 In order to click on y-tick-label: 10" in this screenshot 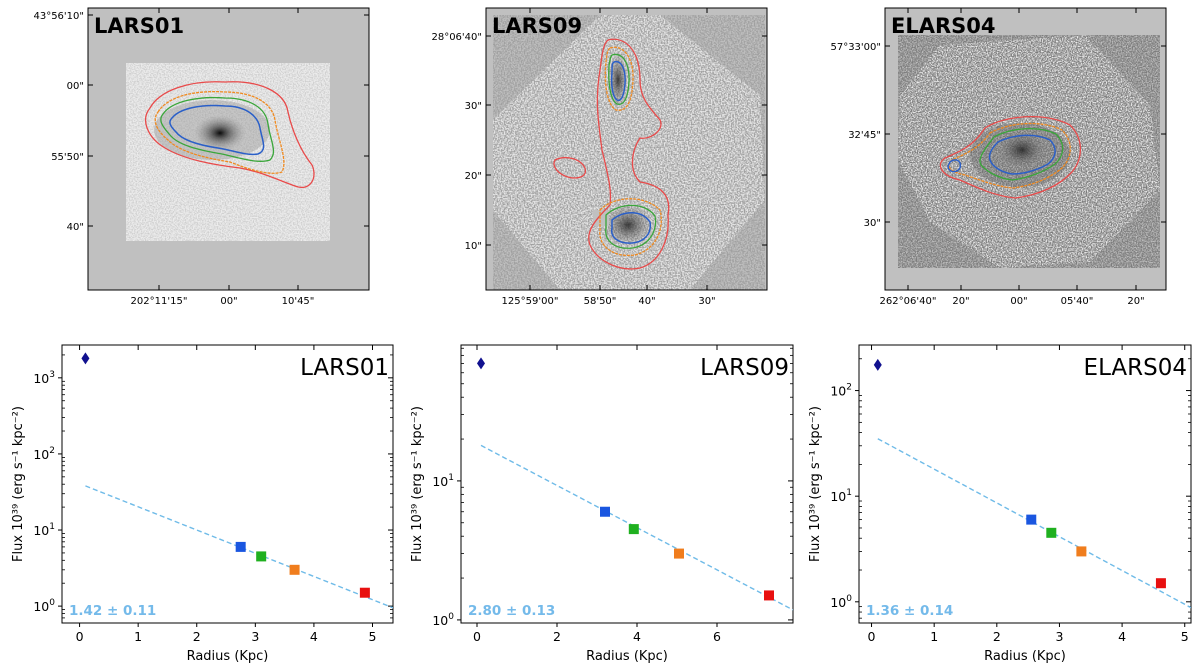, I will do `click(473, 246)`.